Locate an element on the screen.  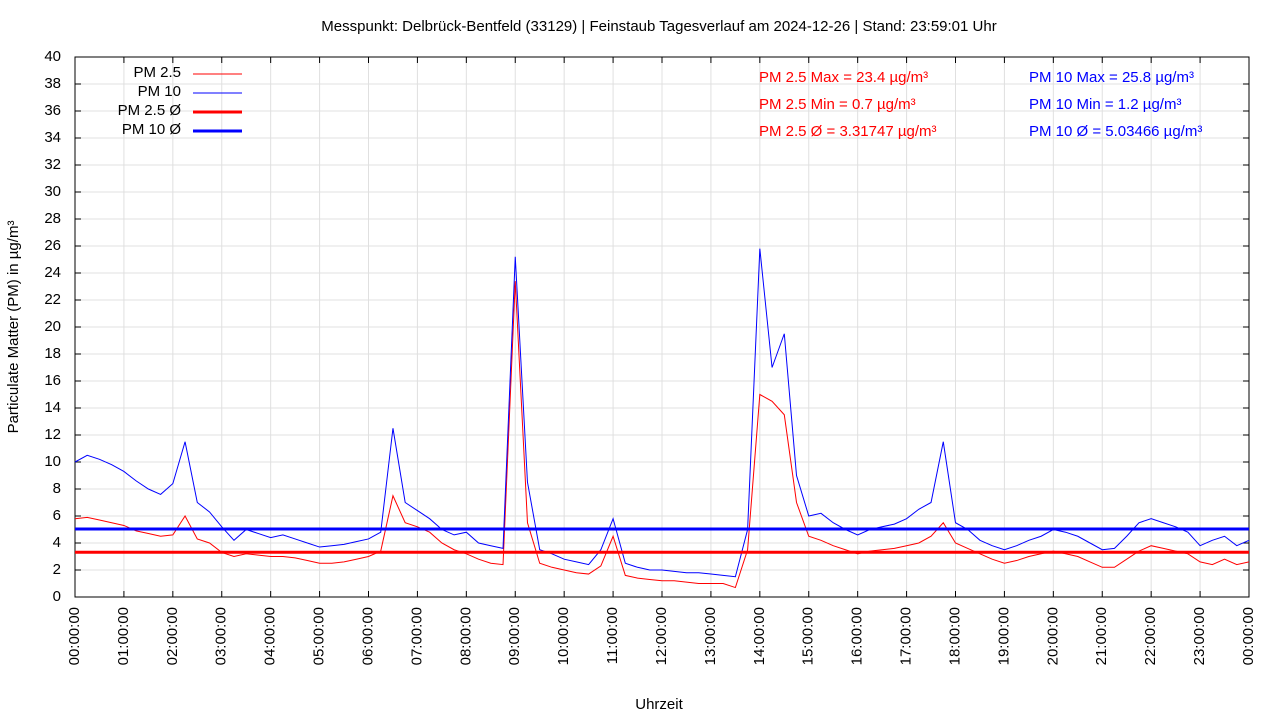
legend-label: PM 2.5 is located at coordinates (157, 72).